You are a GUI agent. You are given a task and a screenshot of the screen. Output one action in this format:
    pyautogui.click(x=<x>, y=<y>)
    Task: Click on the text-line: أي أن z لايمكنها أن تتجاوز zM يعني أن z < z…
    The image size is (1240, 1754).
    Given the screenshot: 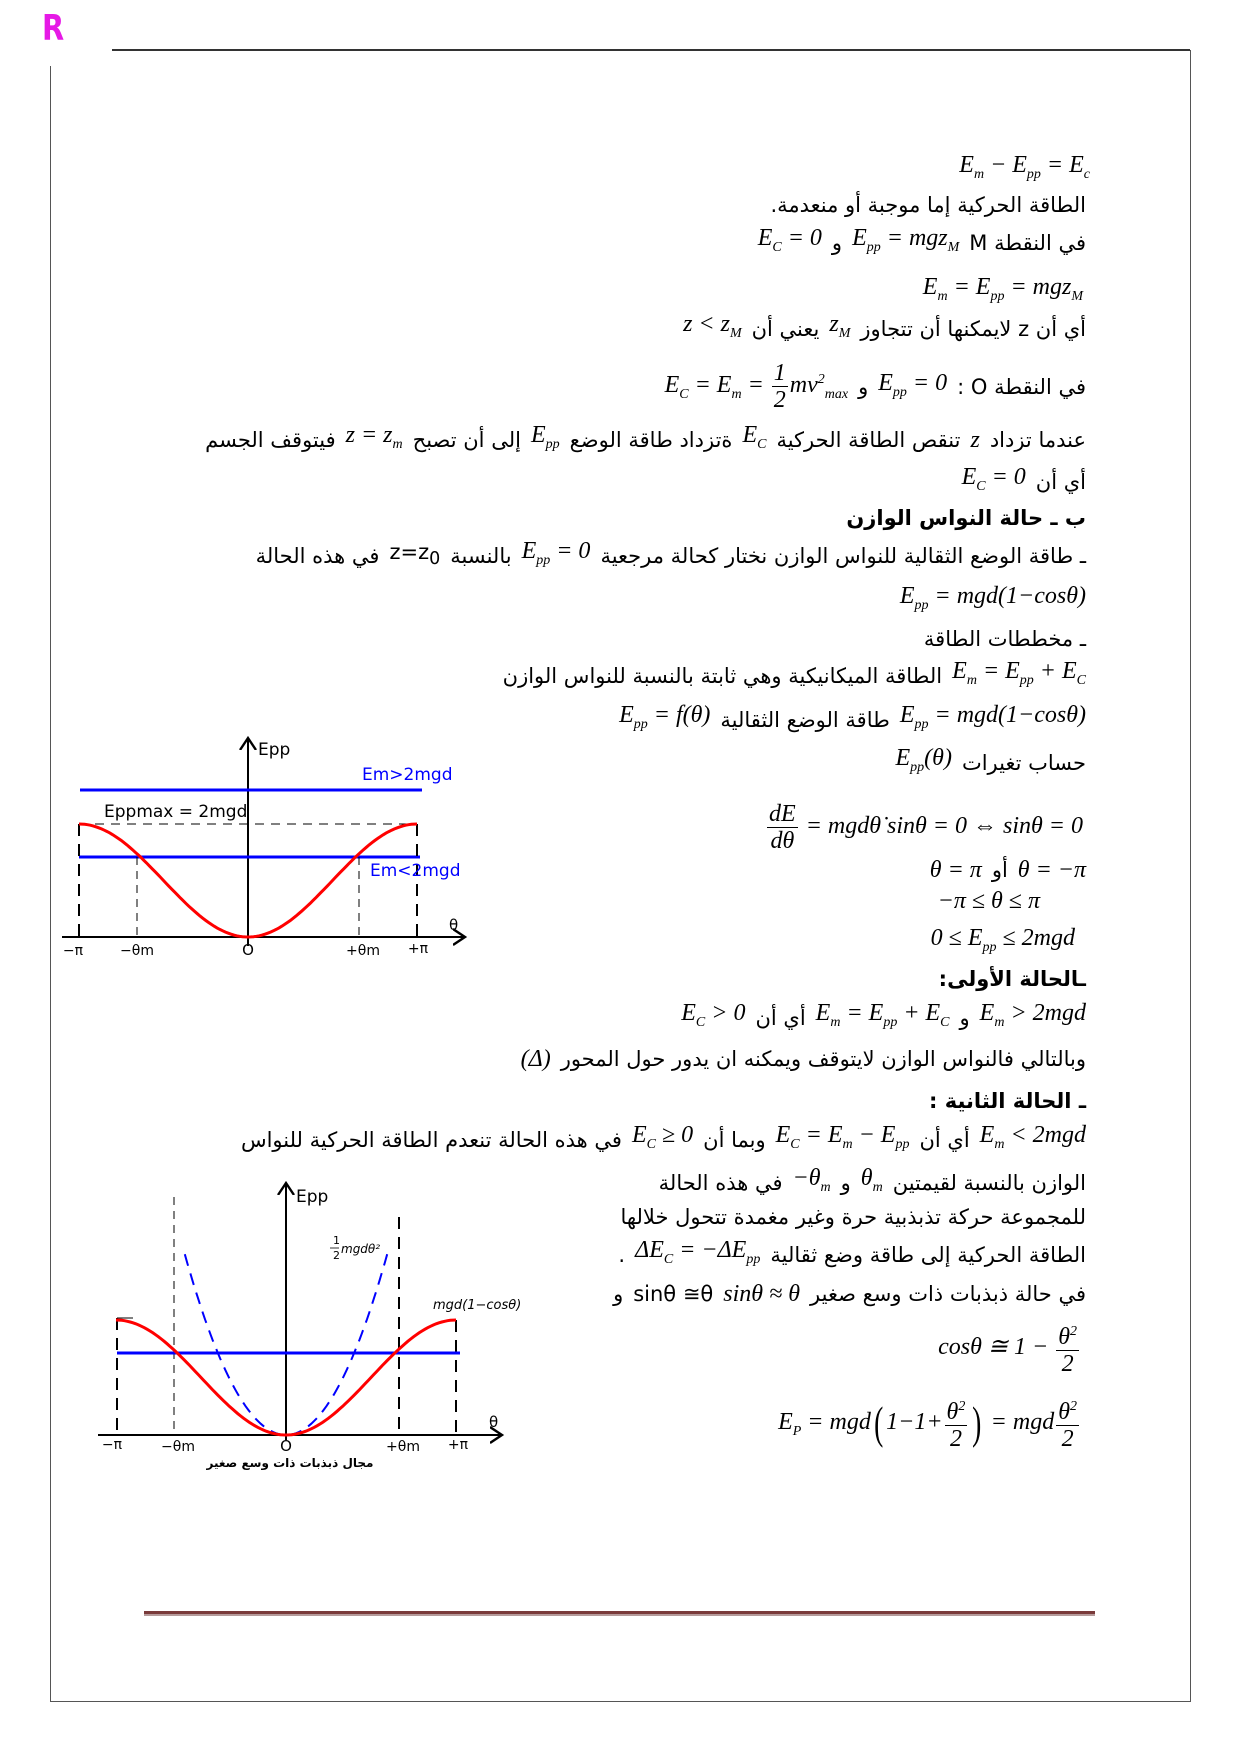 What is the action you would take?
    pyautogui.click(x=884, y=324)
    